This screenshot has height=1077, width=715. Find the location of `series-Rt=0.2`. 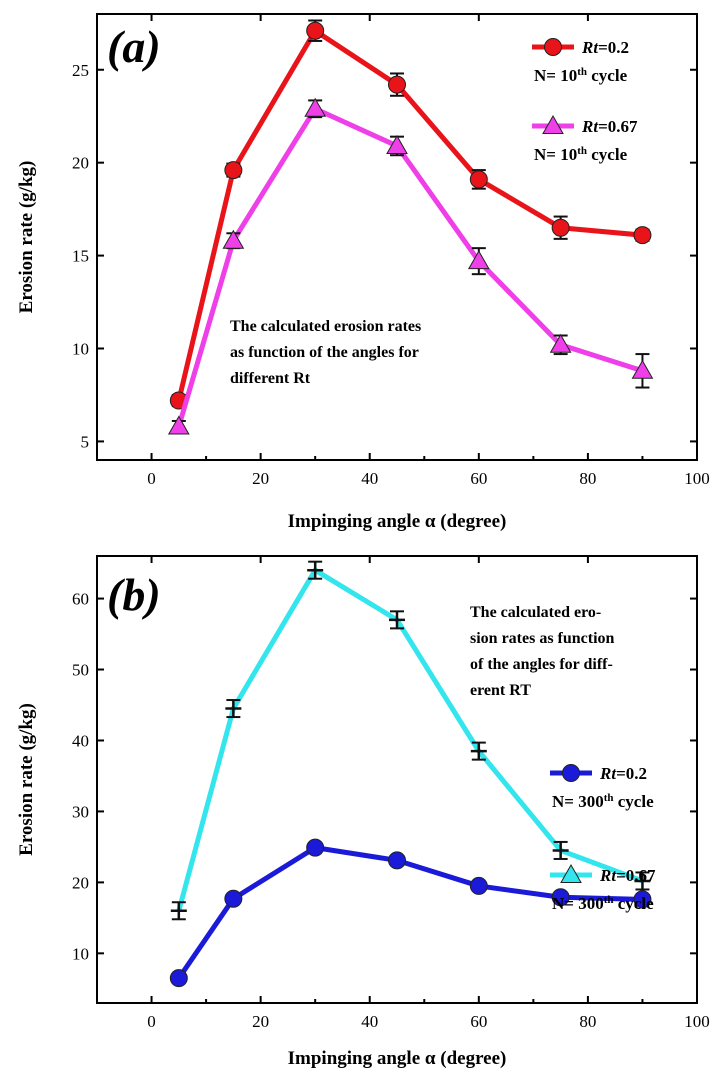

series-Rt=0.2 is located at coordinates (410, 913).